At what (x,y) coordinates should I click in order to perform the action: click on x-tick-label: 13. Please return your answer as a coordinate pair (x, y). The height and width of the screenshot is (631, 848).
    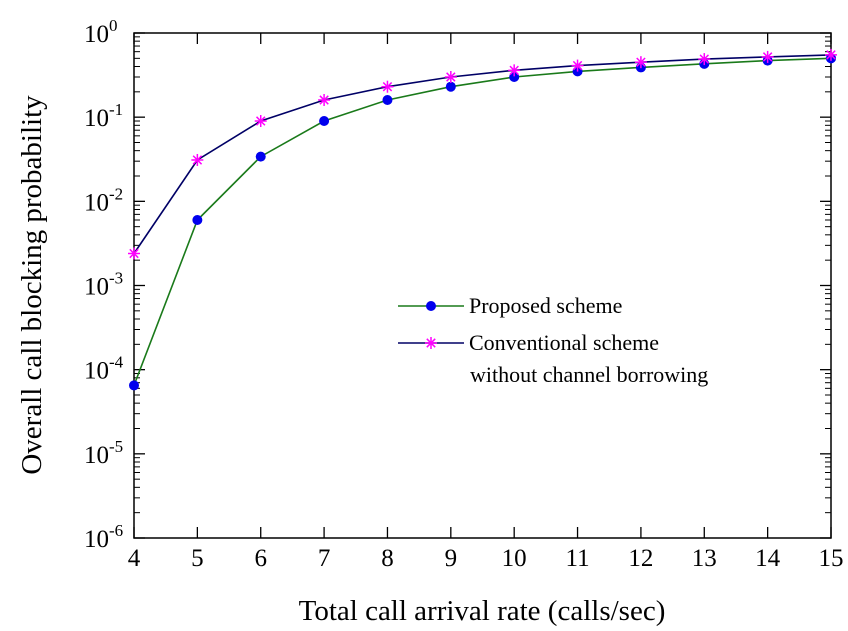
    Looking at the image, I should click on (704, 558).